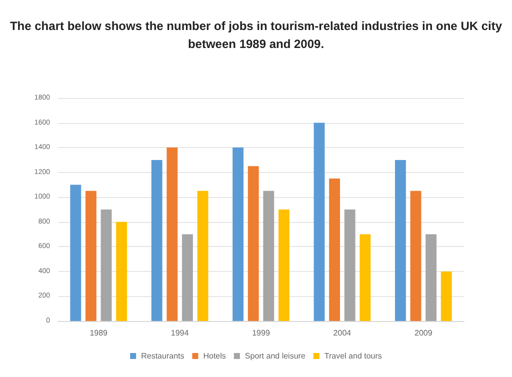 The height and width of the screenshot is (377, 512). What do you see at coordinates (180, 333) in the screenshot?
I see `x-tick-label: 1994` at bounding box center [180, 333].